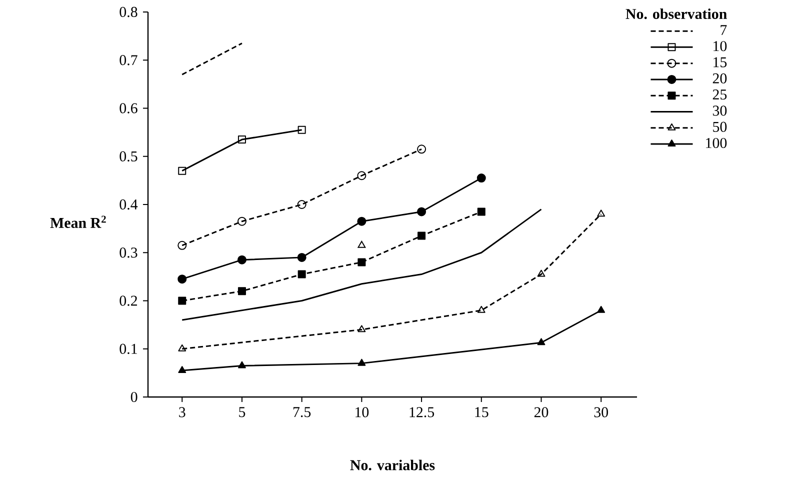 This screenshot has width=807, height=479. I want to click on y-axis-title: Mean R$^{2}$, so click(78, 222).